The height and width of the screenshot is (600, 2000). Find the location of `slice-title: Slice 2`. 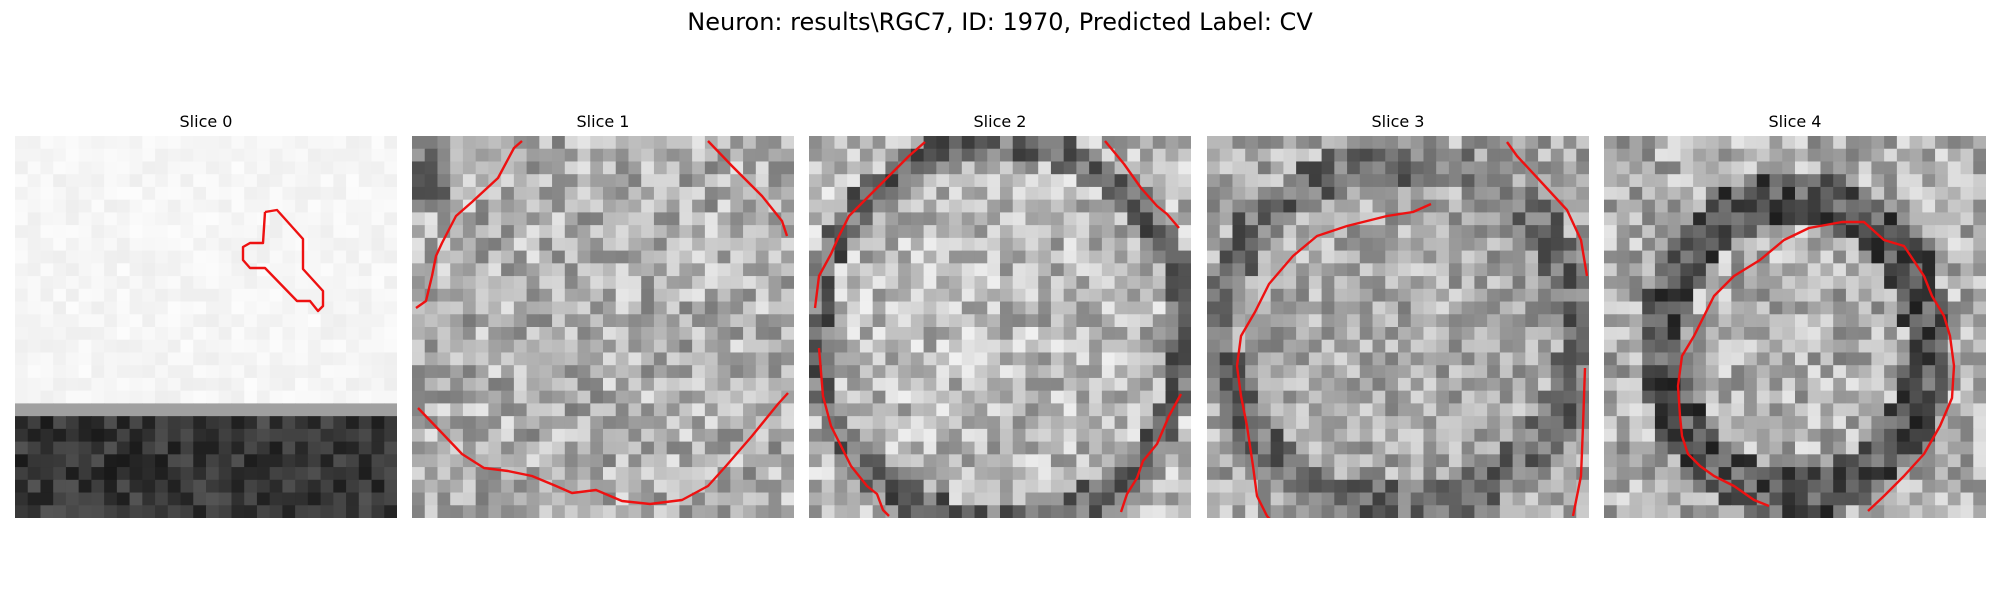

slice-title: Slice 2 is located at coordinates (1000, 121).